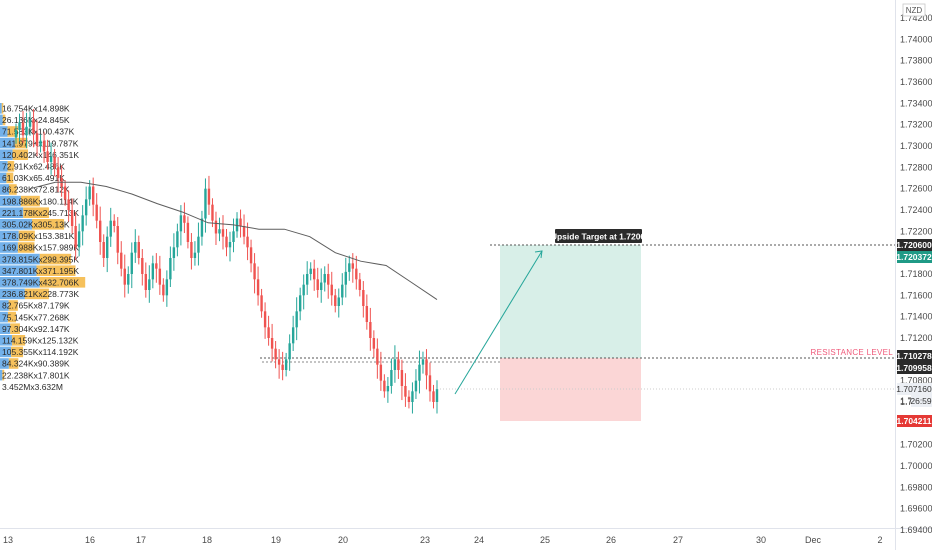 The height and width of the screenshot is (550, 932). Describe the element at coordinates (916, 295) in the screenshot. I see `y-tick-label: 1.716000` at that location.